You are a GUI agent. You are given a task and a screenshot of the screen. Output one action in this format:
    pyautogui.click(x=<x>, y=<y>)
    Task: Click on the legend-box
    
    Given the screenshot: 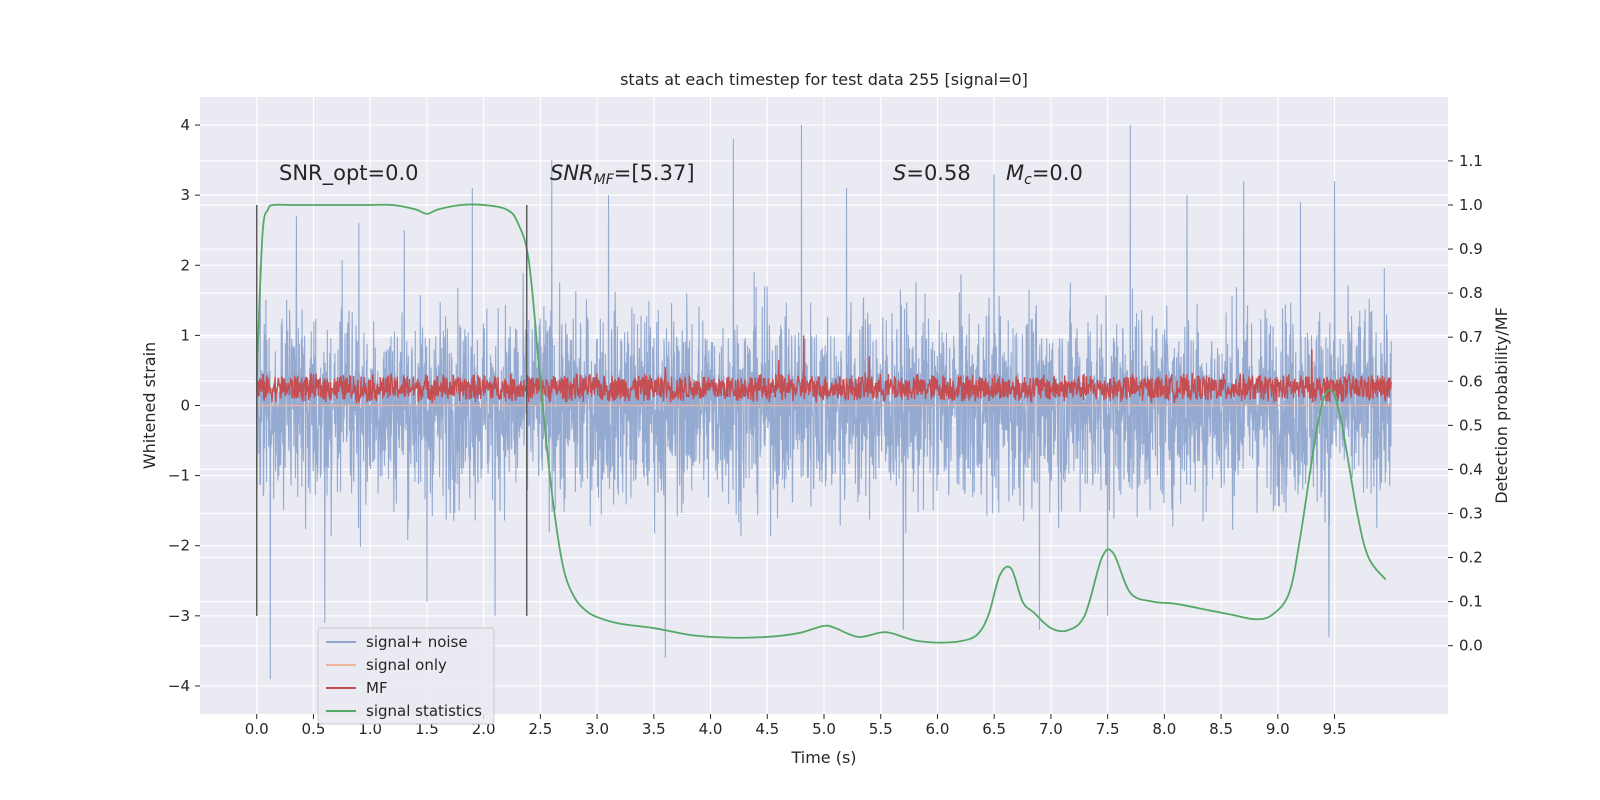 What is the action you would take?
    pyautogui.click(x=406, y=676)
    